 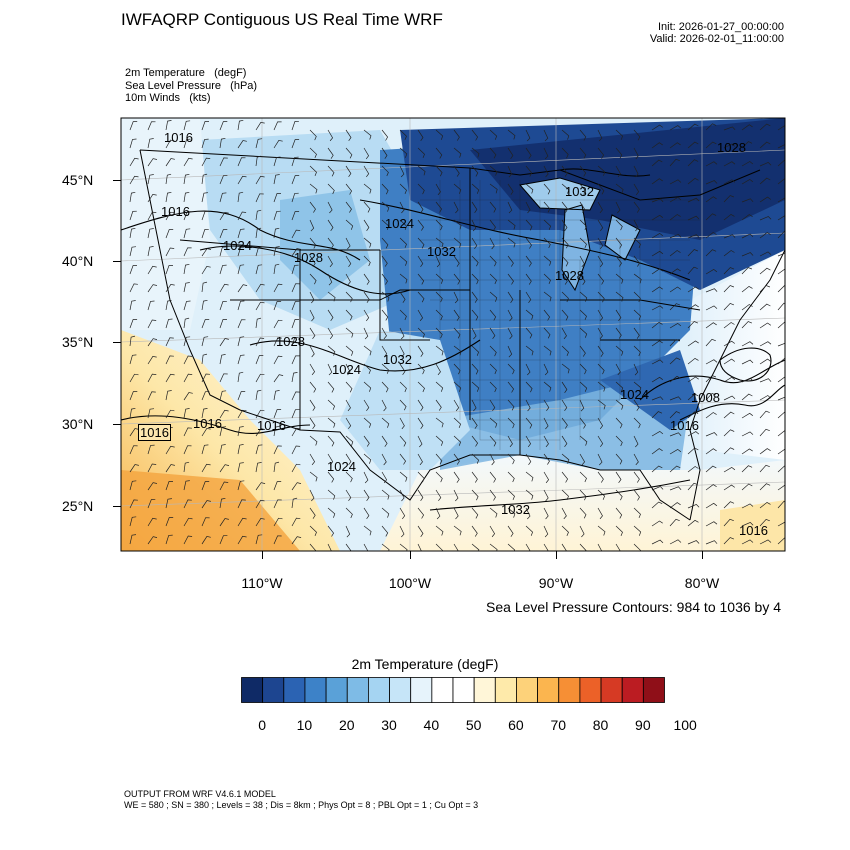 What do you see at coordinates (168, 98) in the screenshot?
I see `field-winds: 10m Winds (kts)` at bounding box center [168, 98].